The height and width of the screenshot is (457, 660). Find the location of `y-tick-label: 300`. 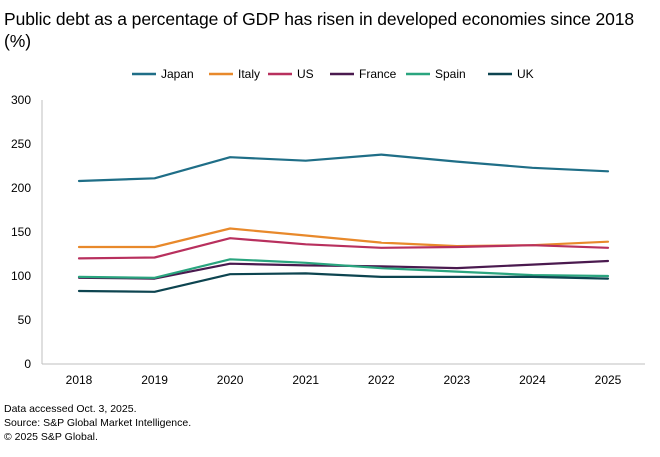

y-tick-label: 300 is located at coordinates (21, 100).